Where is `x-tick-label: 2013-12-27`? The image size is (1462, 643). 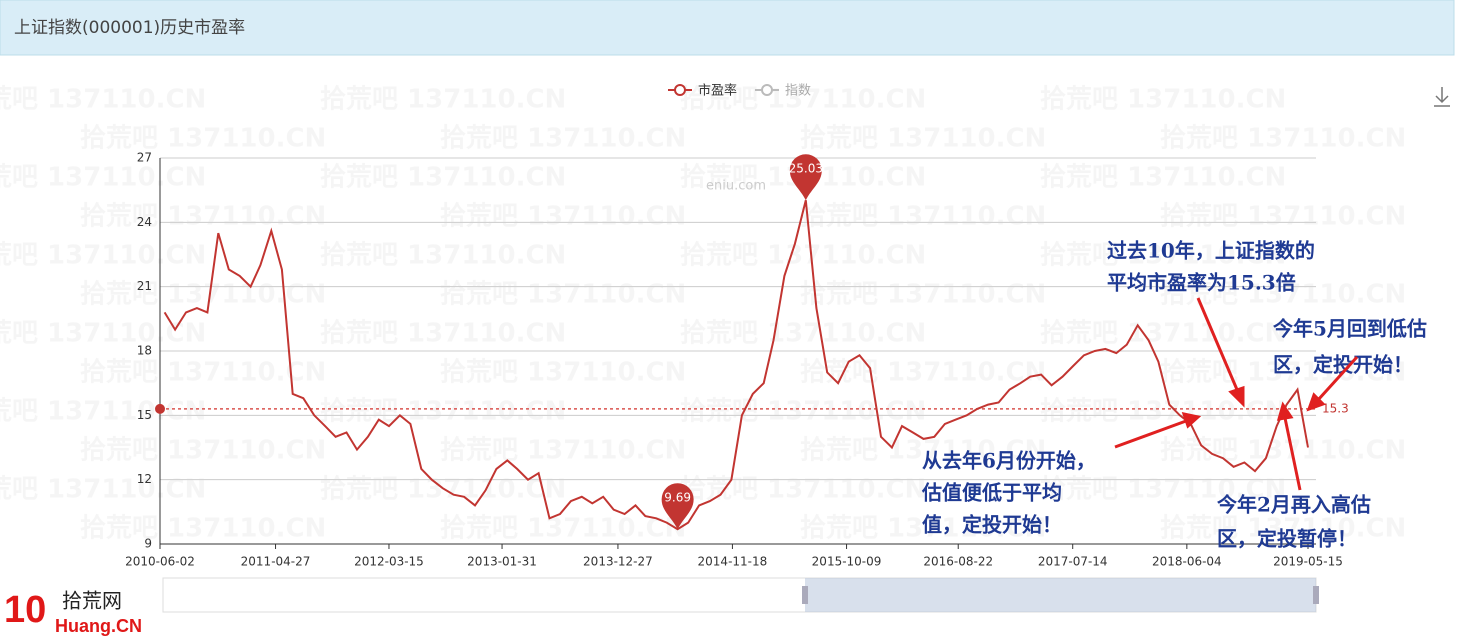
x-tick-label: 2013-12-27 is located at coordinates (618, 562).